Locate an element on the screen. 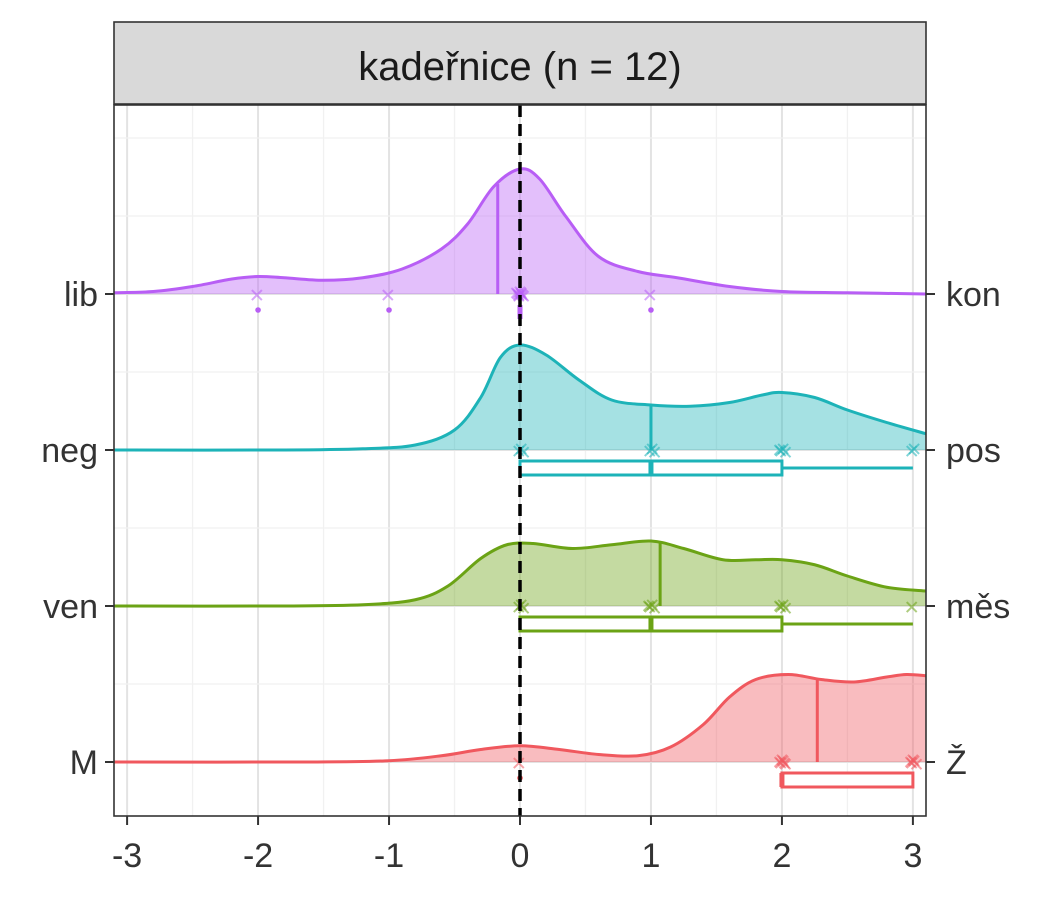  y-label-right: pos is located at coordinates (973, 451).